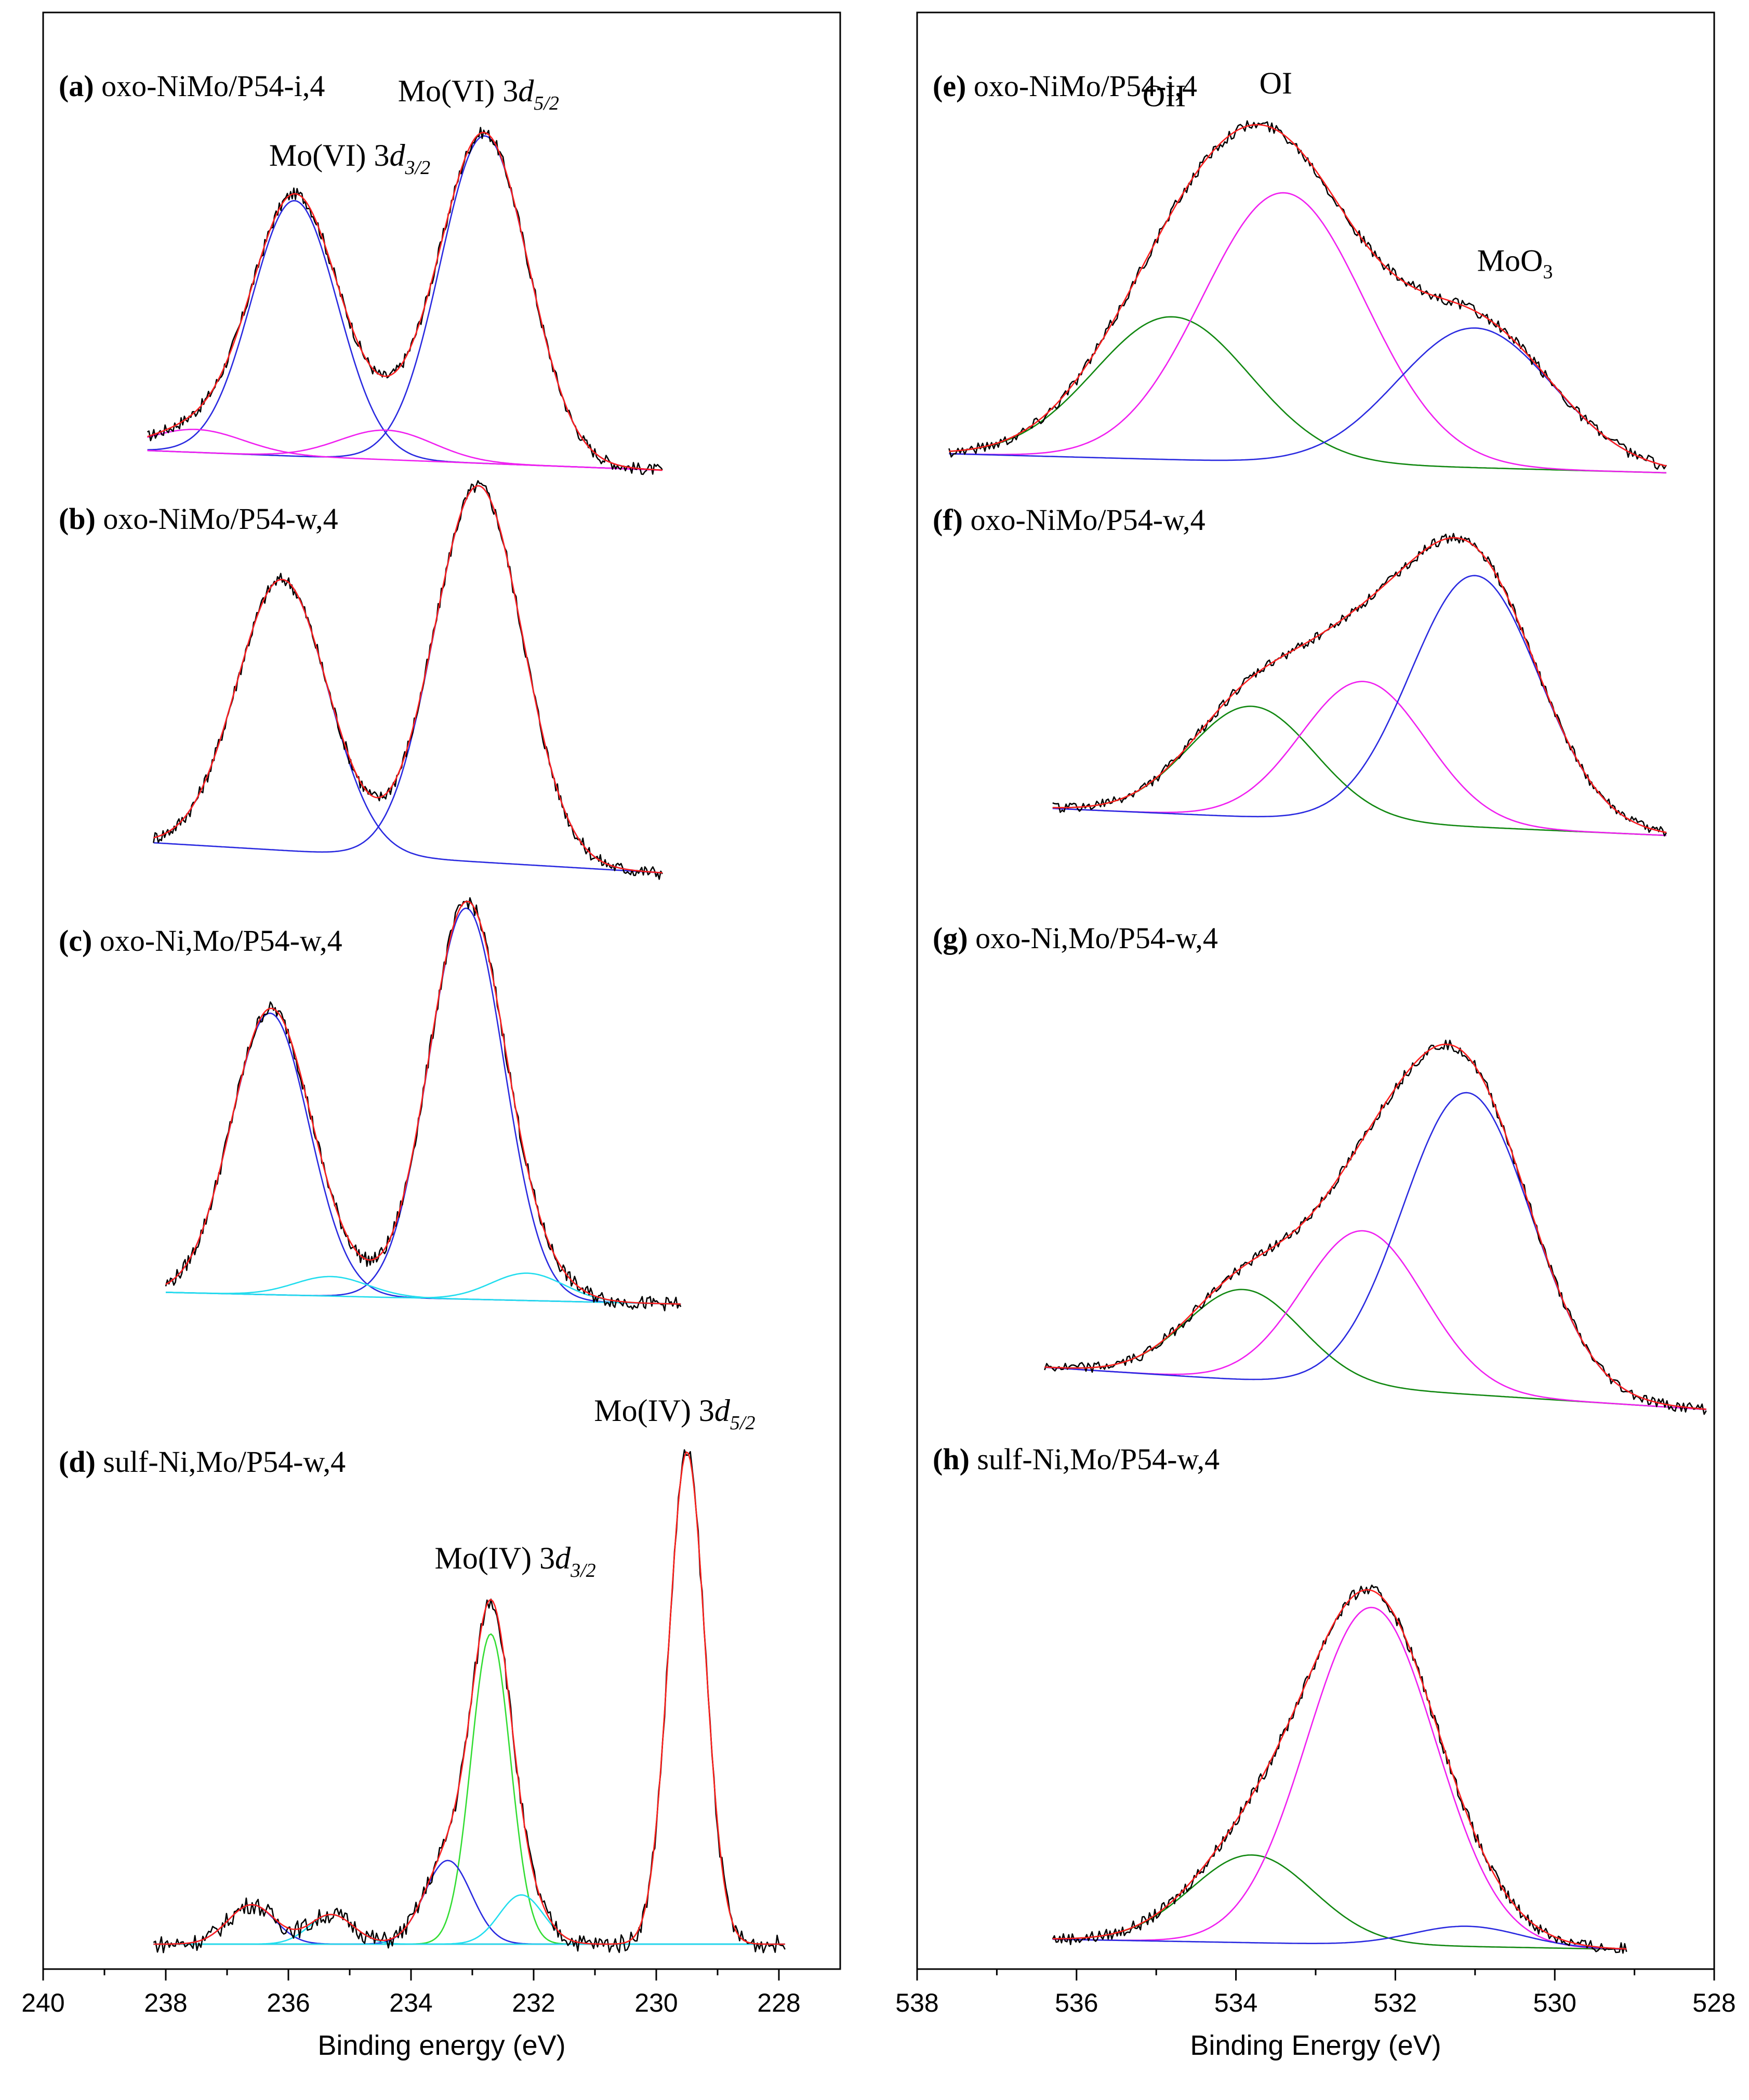 This screenshot has width=1749, height=2100. I want to click on panel-g: (g) oxo-Ni,Mo/P54-w,4, so click(1320, 1168).